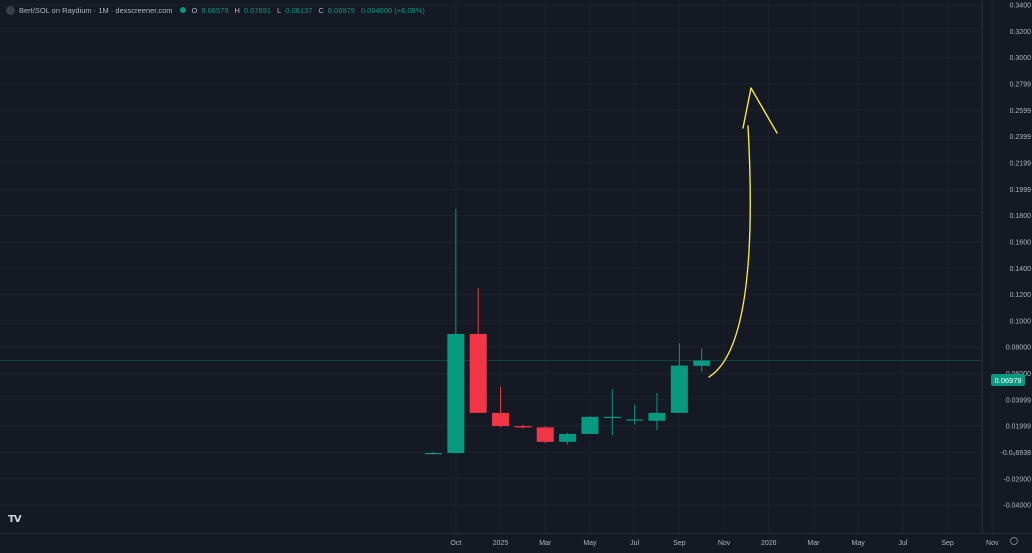  I want to click on ohlc-open-label: O, so click(194, 10).